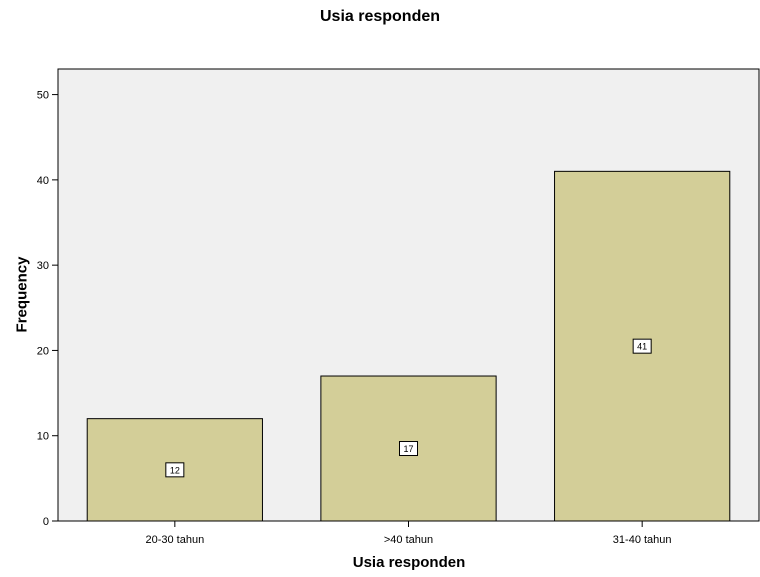  I want to click on y-tick-label: 10, so click(43, 437).